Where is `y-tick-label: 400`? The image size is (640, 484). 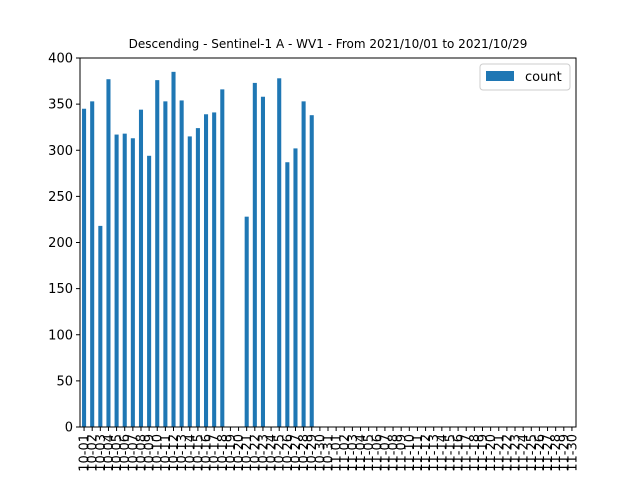
y-tick-label: 400 is located at coordinates (60, 59).